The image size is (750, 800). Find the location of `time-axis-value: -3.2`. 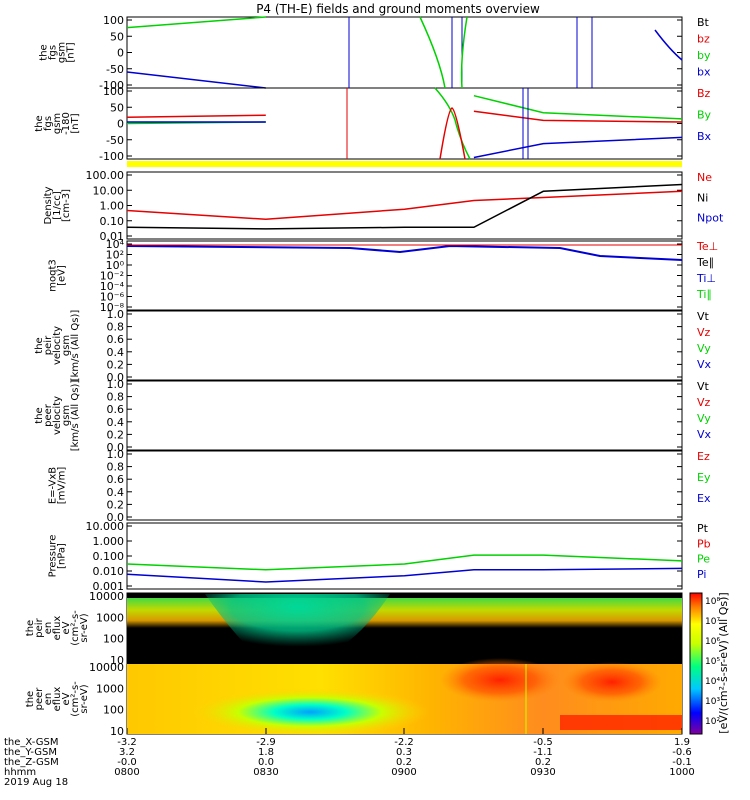

time-axis-value: -3.2 is located at coordinates (127, 742).